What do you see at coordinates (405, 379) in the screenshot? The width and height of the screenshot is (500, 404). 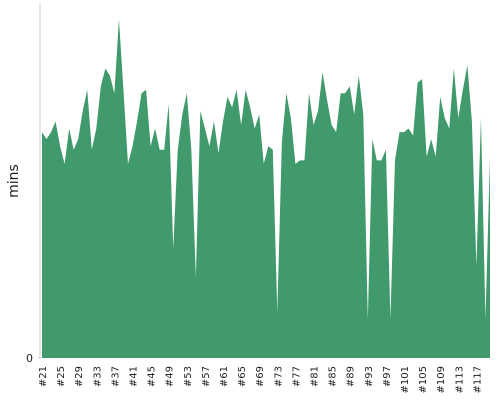 I see `x-tick-label: #101` at bounding box center [405, 379].